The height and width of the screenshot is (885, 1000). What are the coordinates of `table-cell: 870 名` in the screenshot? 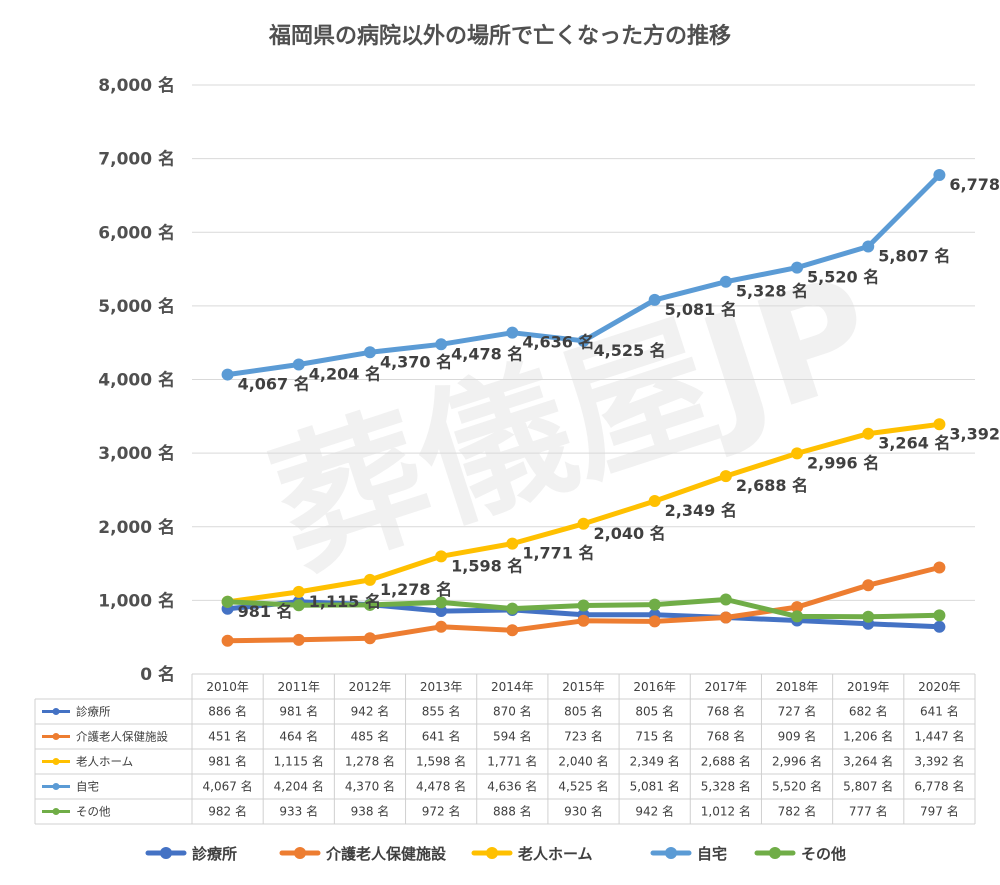 It's located at (512, 711).